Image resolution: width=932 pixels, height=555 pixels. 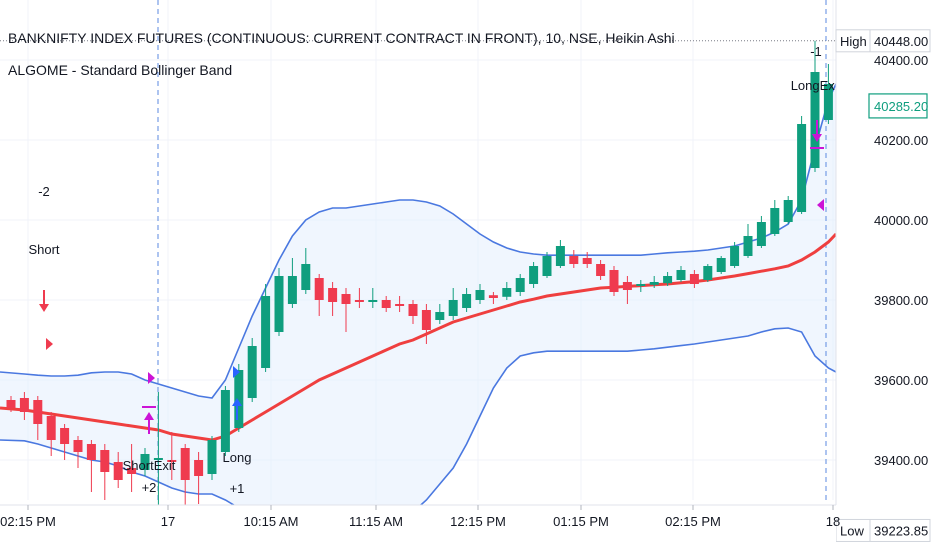 What do you see at coordinates (151, 378) in the screenshot?
I see `short-exit-triangle-icon` at bounding box center [151, 378].